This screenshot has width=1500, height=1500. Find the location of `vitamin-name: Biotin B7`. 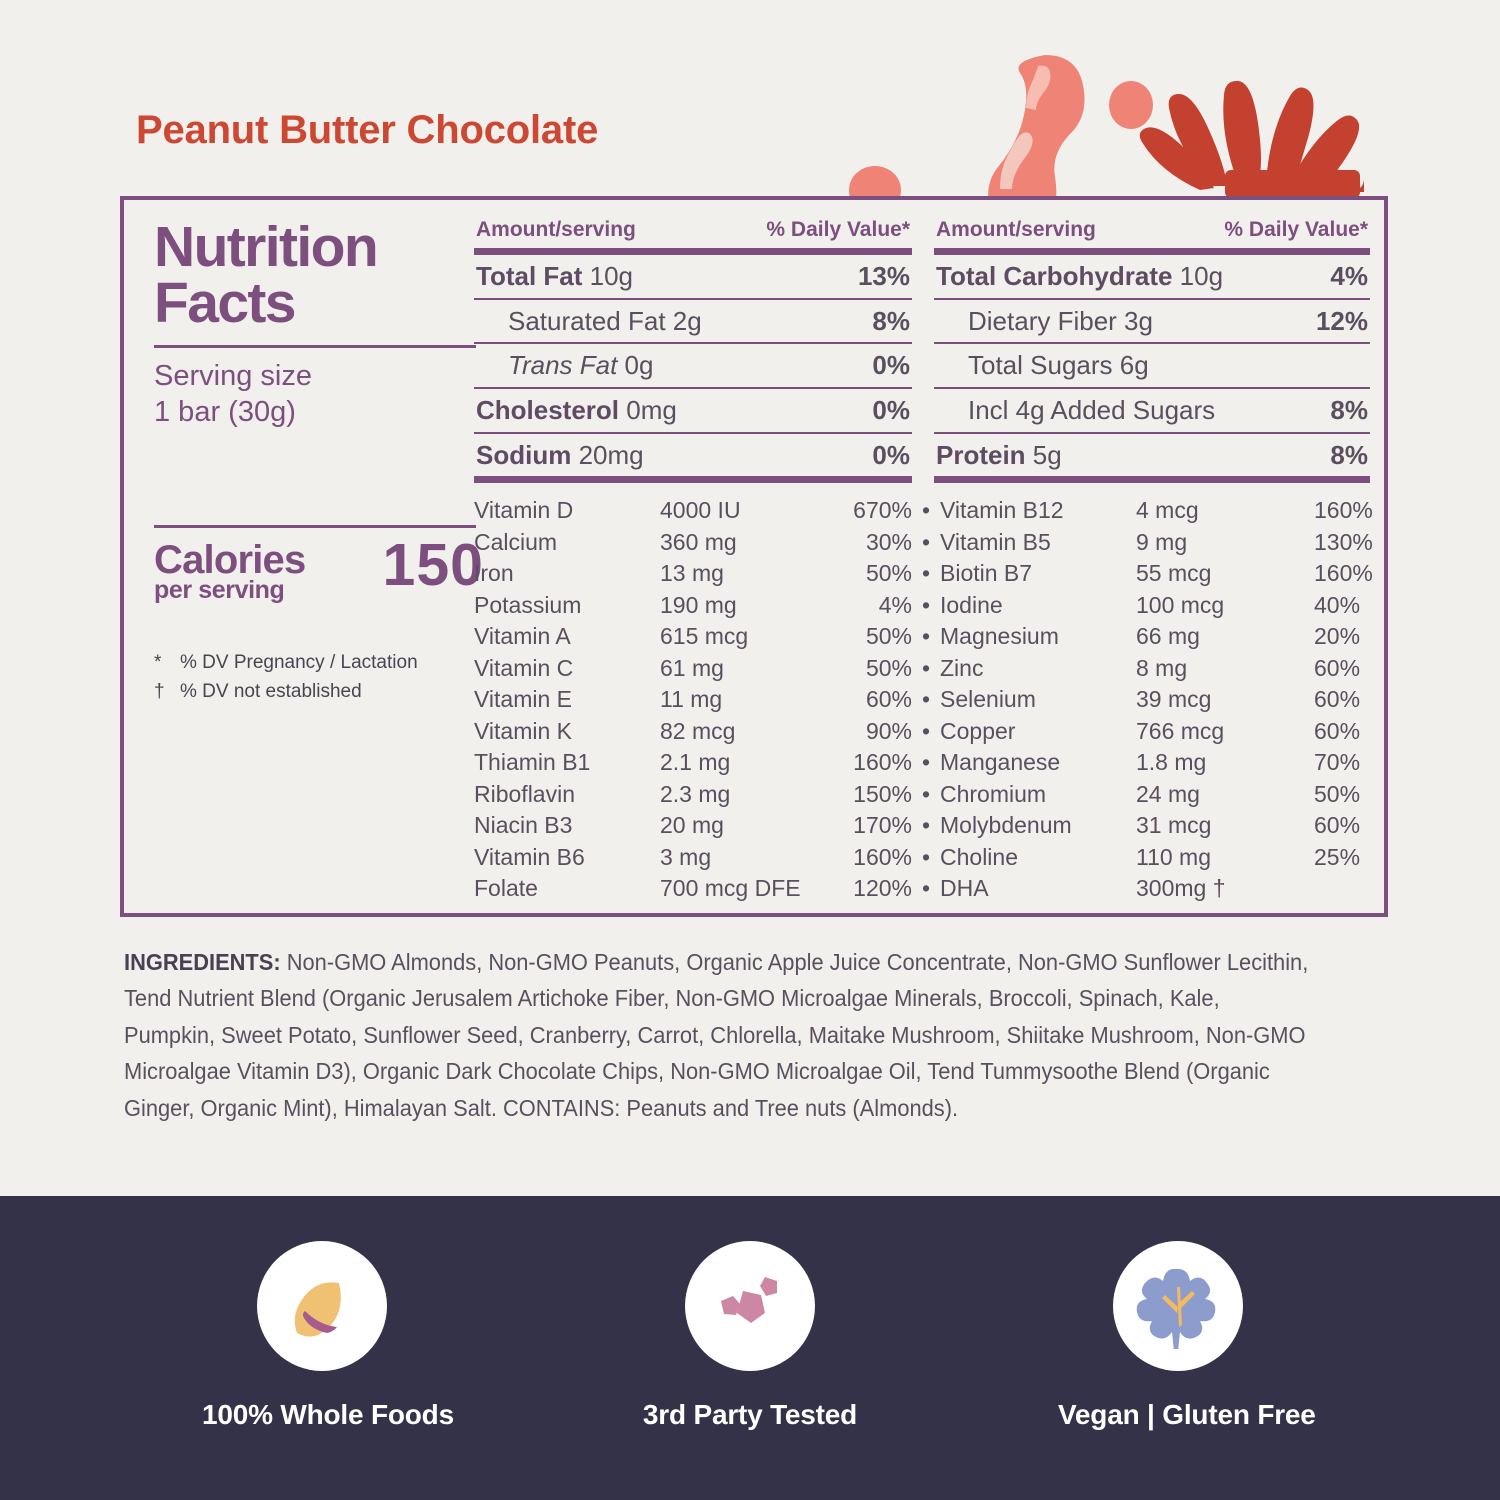

vitamin-name: Biotin B7 is located at coordinates (986, 573).